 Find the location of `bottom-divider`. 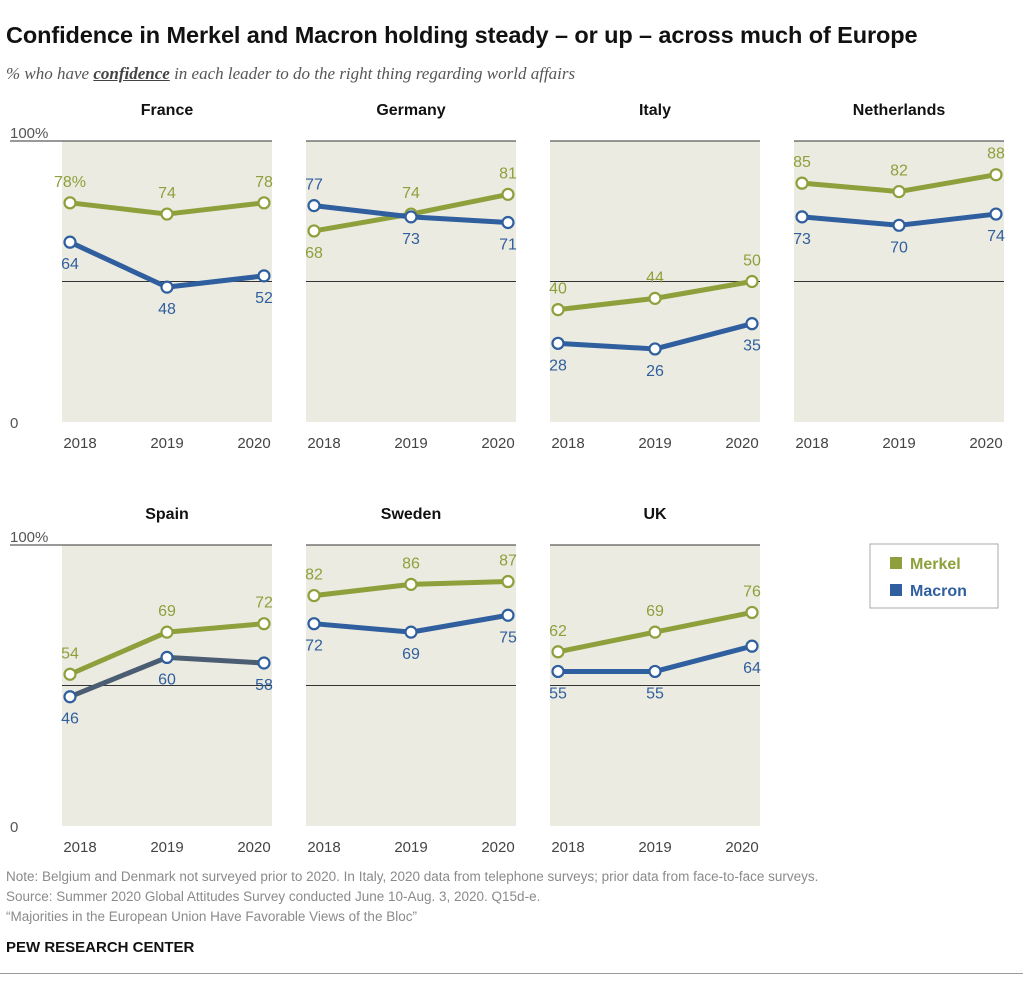

bottom-divider is located at coordinates (511, 973).